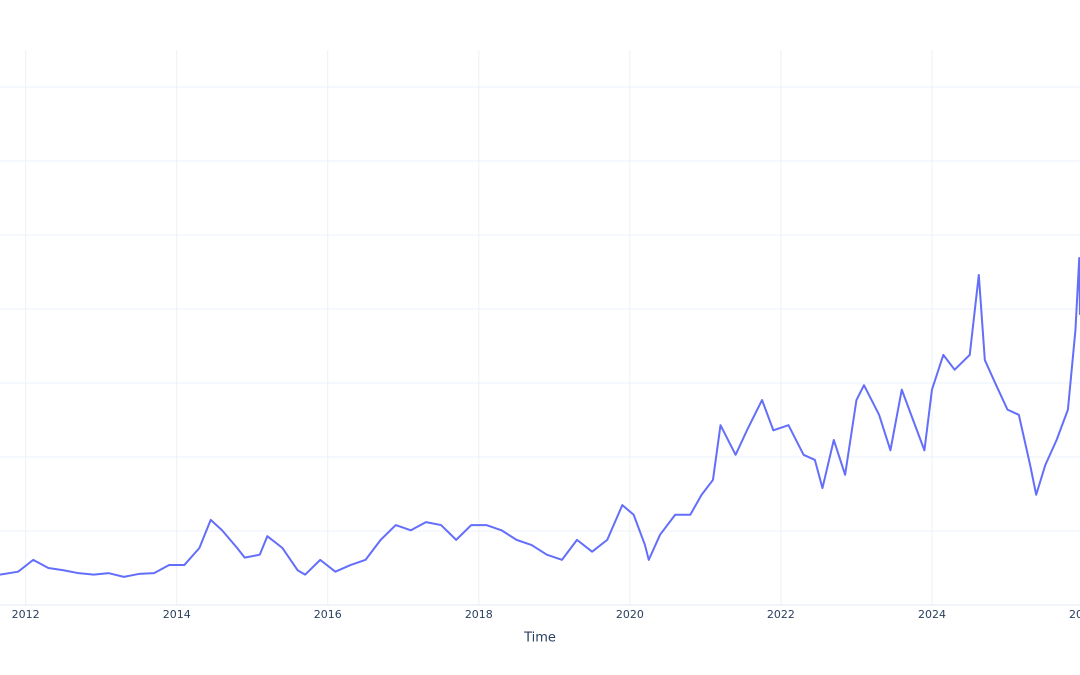  I want to click on x-tick-label: 2012, so click(26, 614).